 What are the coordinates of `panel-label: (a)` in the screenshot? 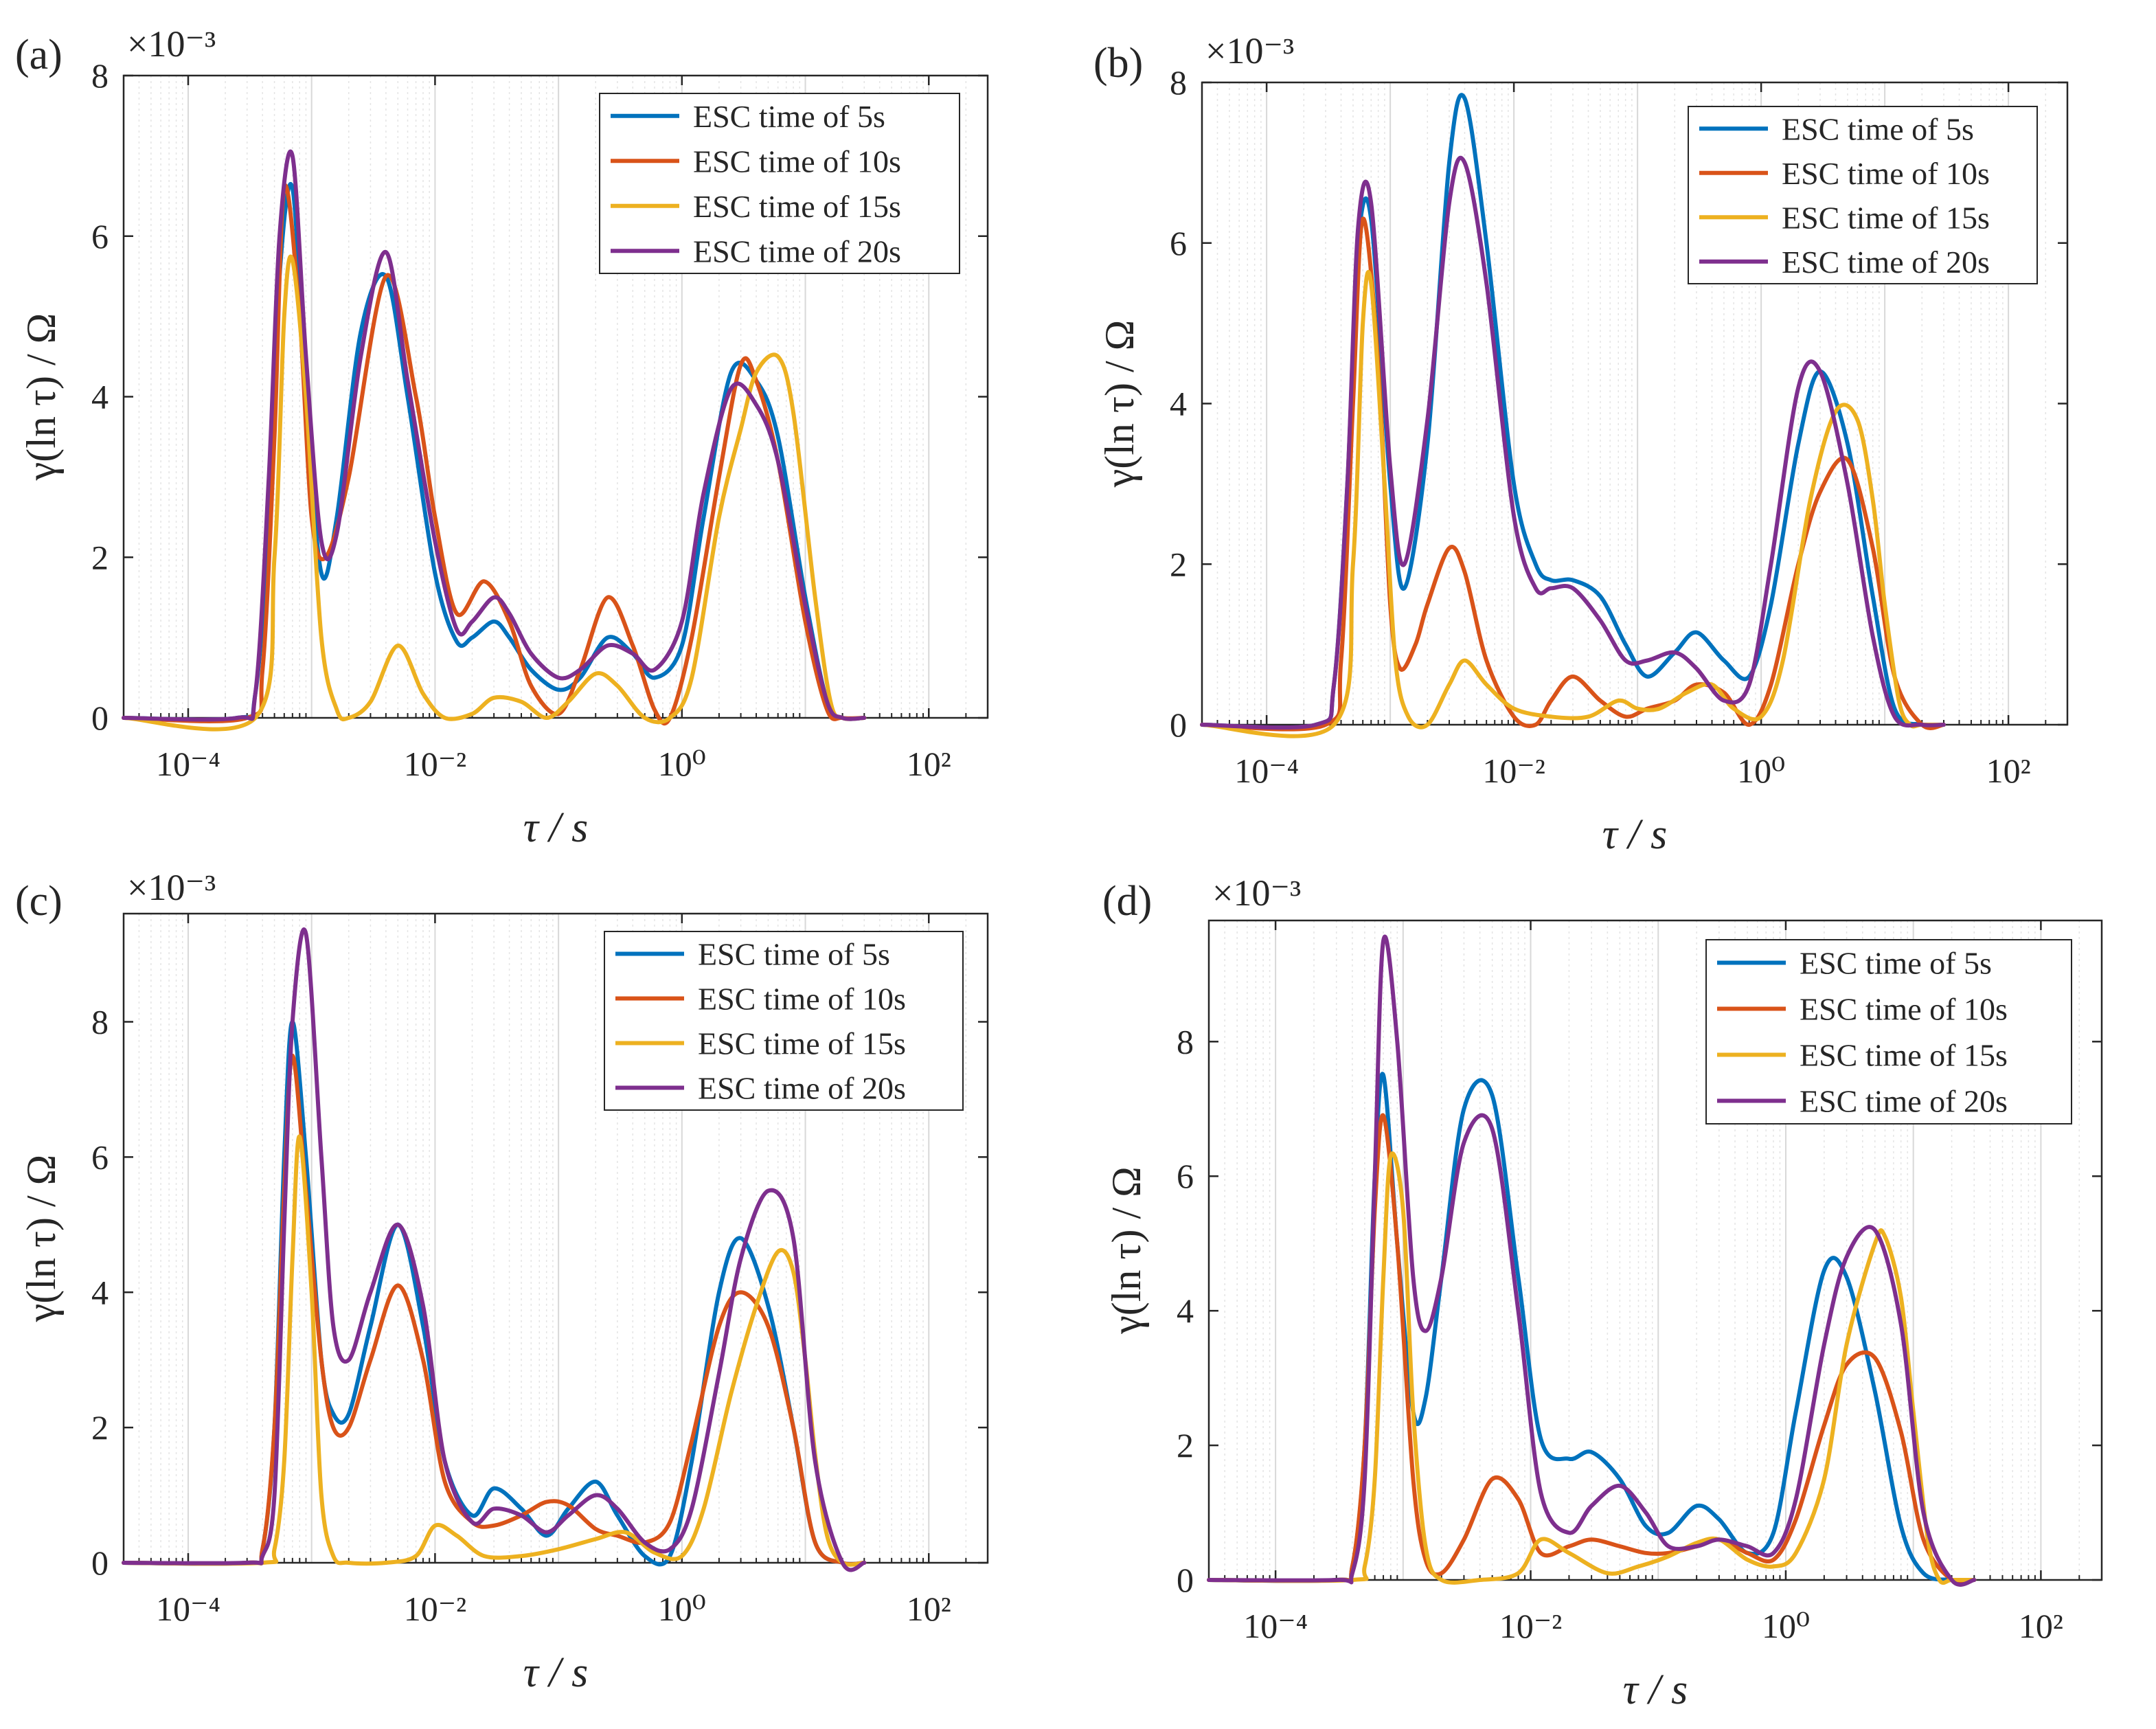 It's located at (39, 55).